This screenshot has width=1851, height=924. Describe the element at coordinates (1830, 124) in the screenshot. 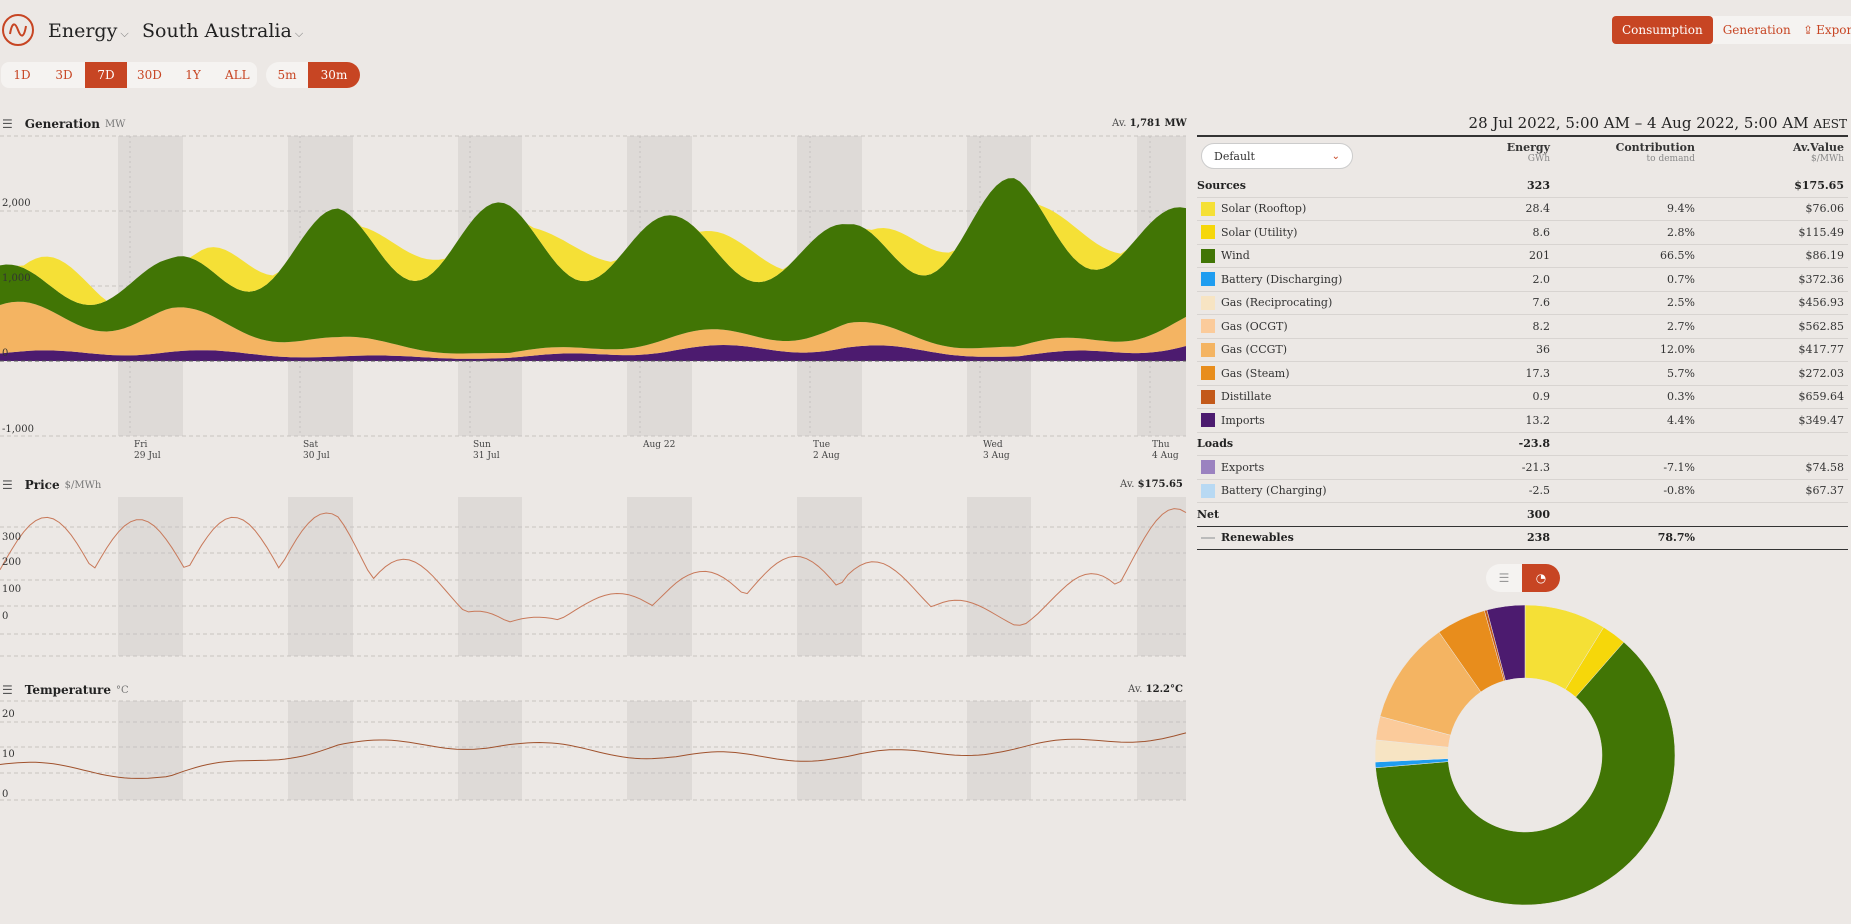

I see `timezone: AEST` at that location.